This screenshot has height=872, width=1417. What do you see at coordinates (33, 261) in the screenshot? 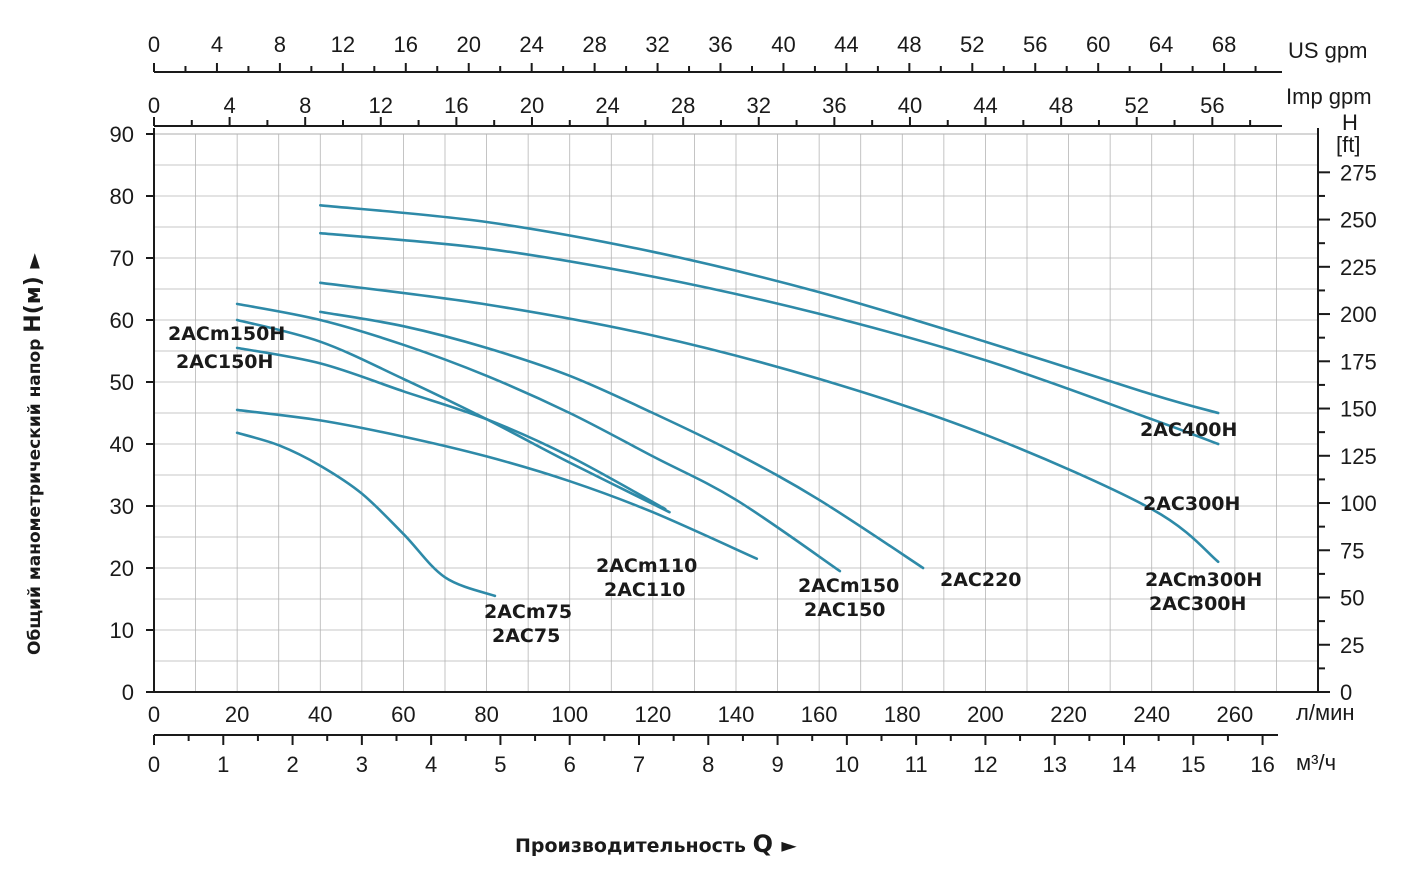
I see `y-axis-title-arrow: ►` at bounding box center [33, 261].